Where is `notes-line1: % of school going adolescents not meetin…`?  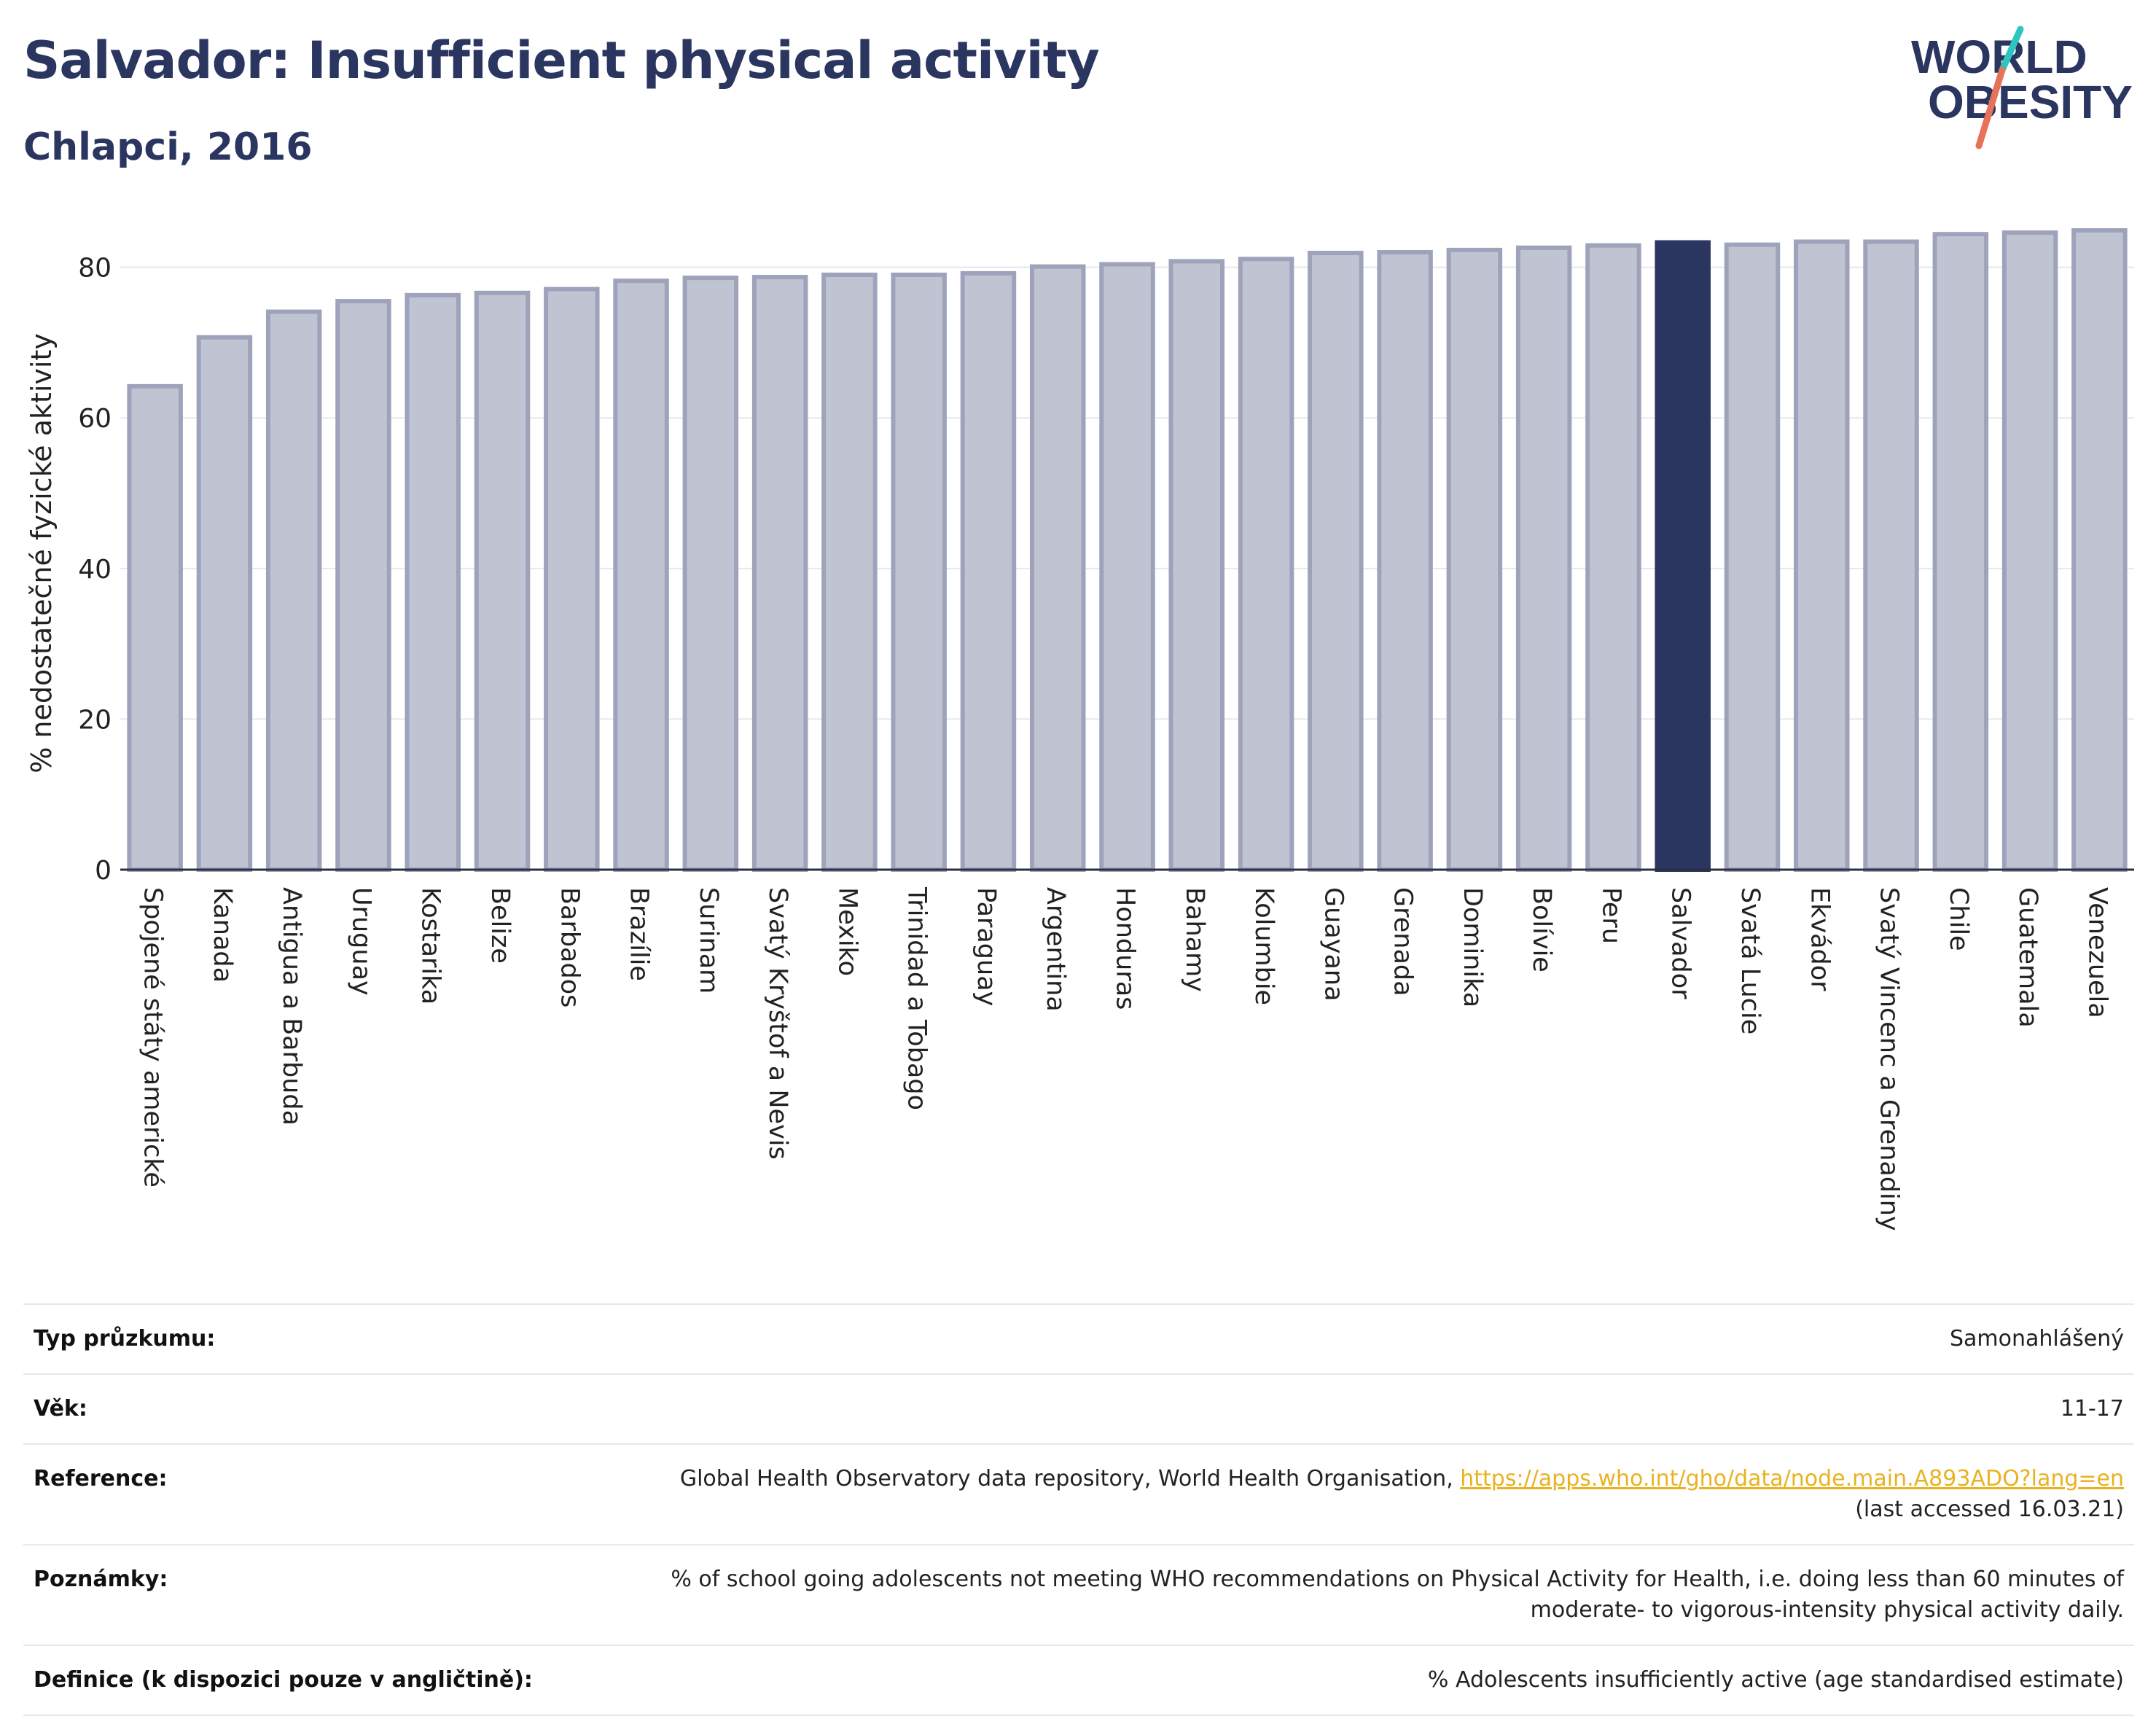
notes-line1: % of school going adolescents not meetin… is located at coordinates (1398, 1579).